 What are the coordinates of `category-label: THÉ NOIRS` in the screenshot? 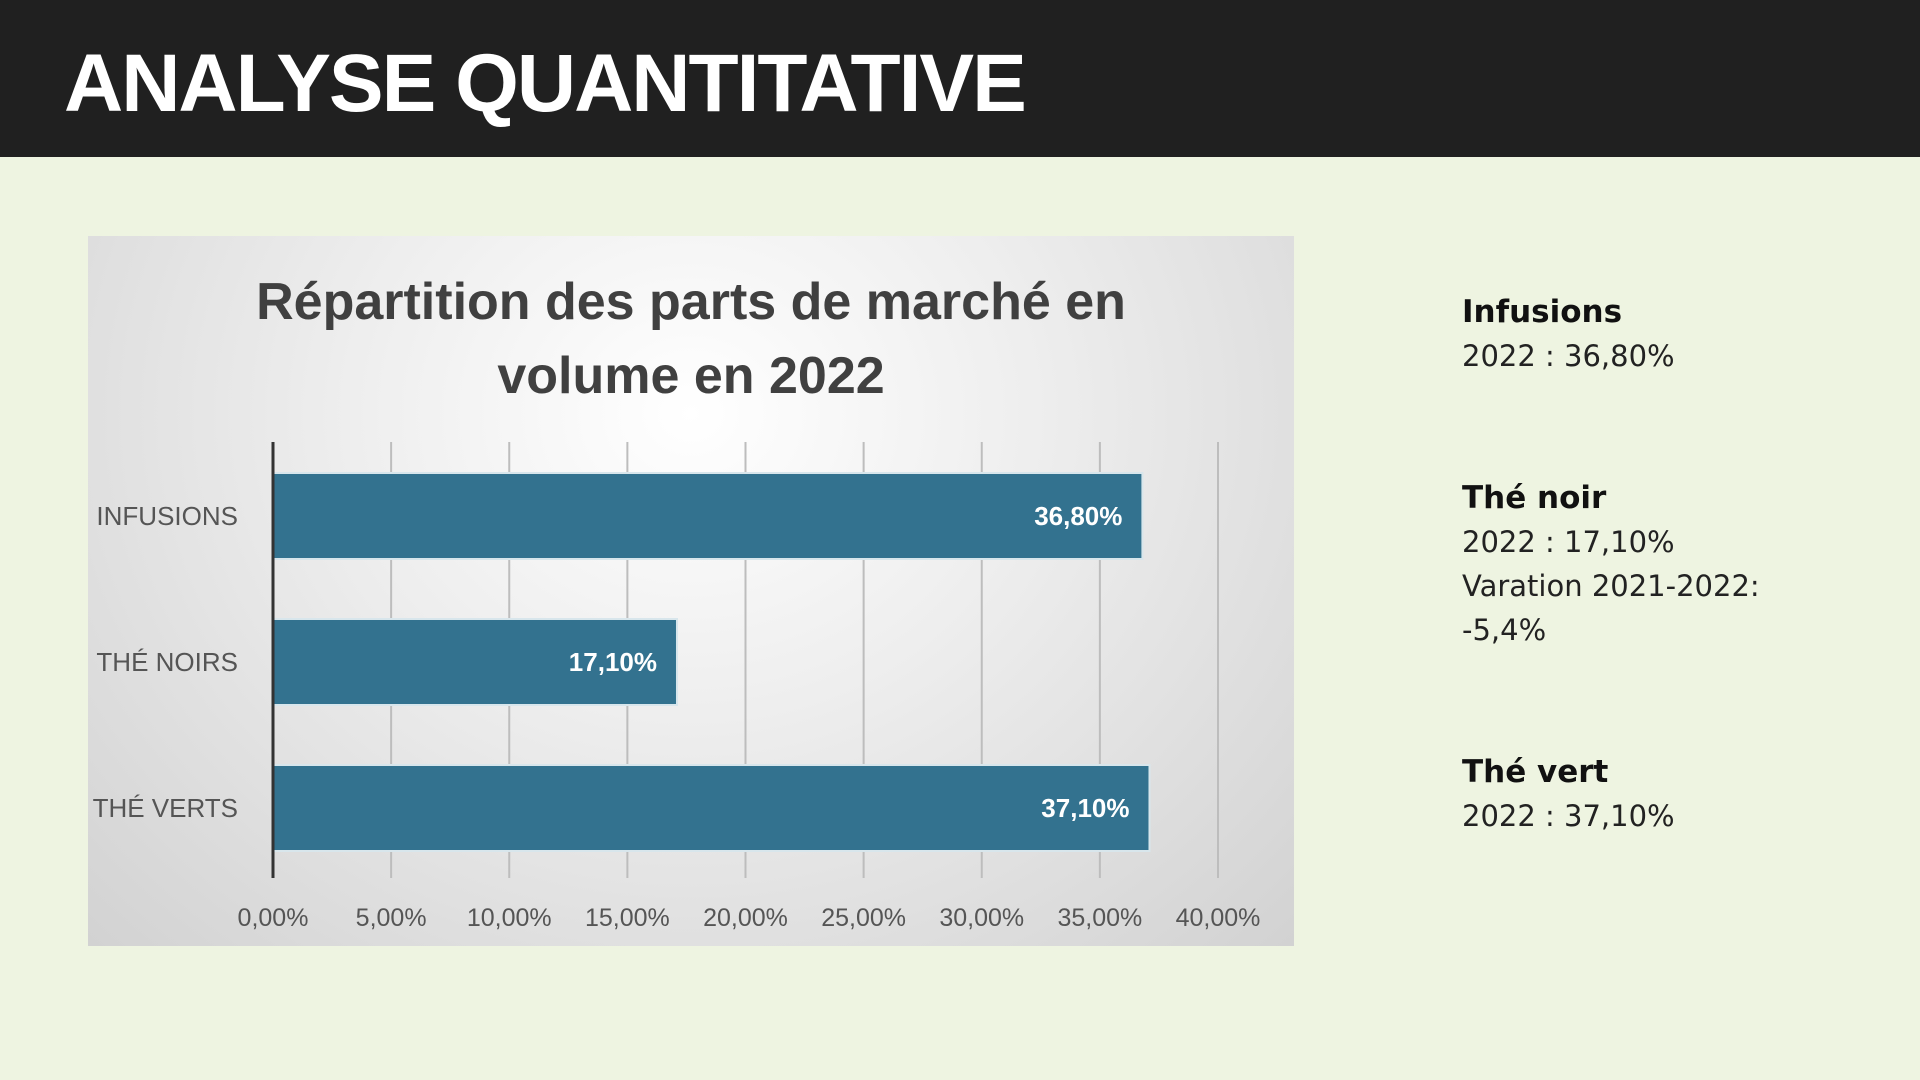 It's located at (167, 662).